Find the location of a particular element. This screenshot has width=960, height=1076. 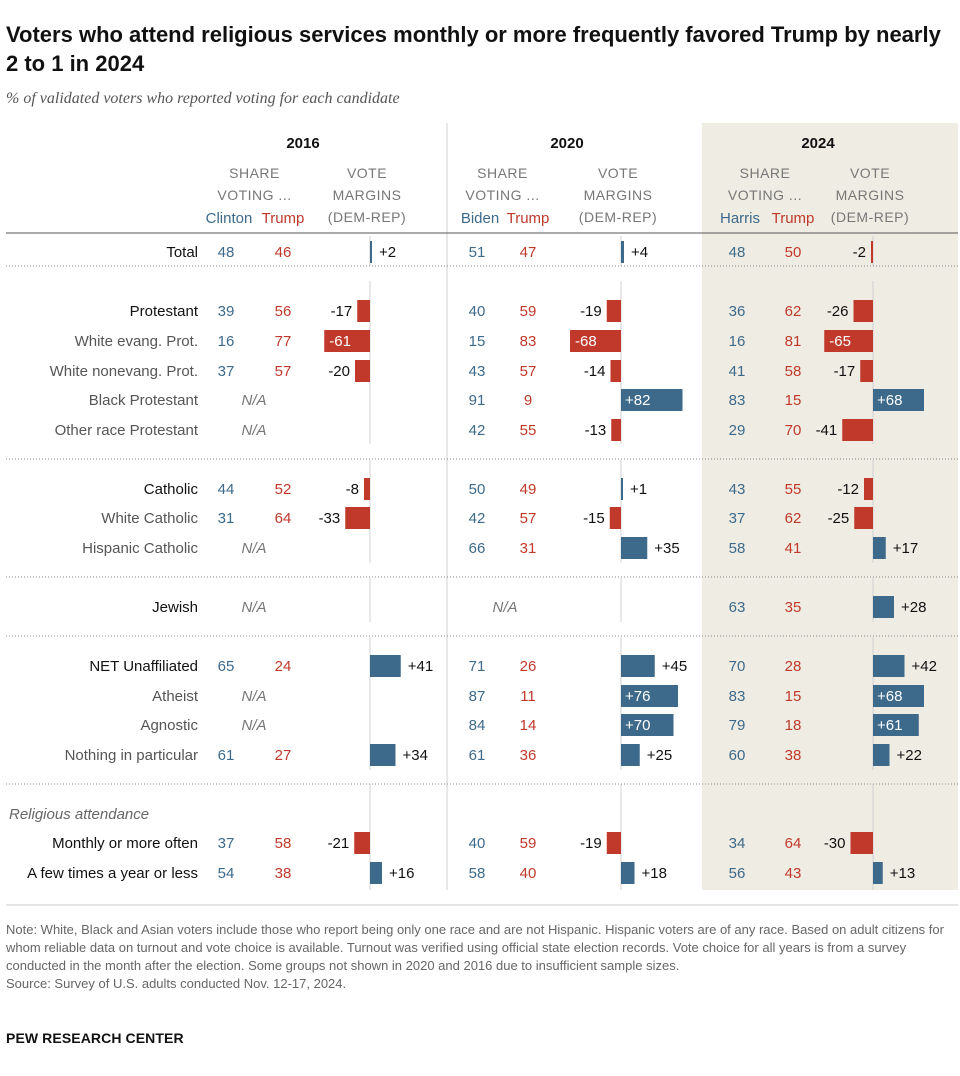

dem-share-value: 63 is located at coordinates (737, 607).